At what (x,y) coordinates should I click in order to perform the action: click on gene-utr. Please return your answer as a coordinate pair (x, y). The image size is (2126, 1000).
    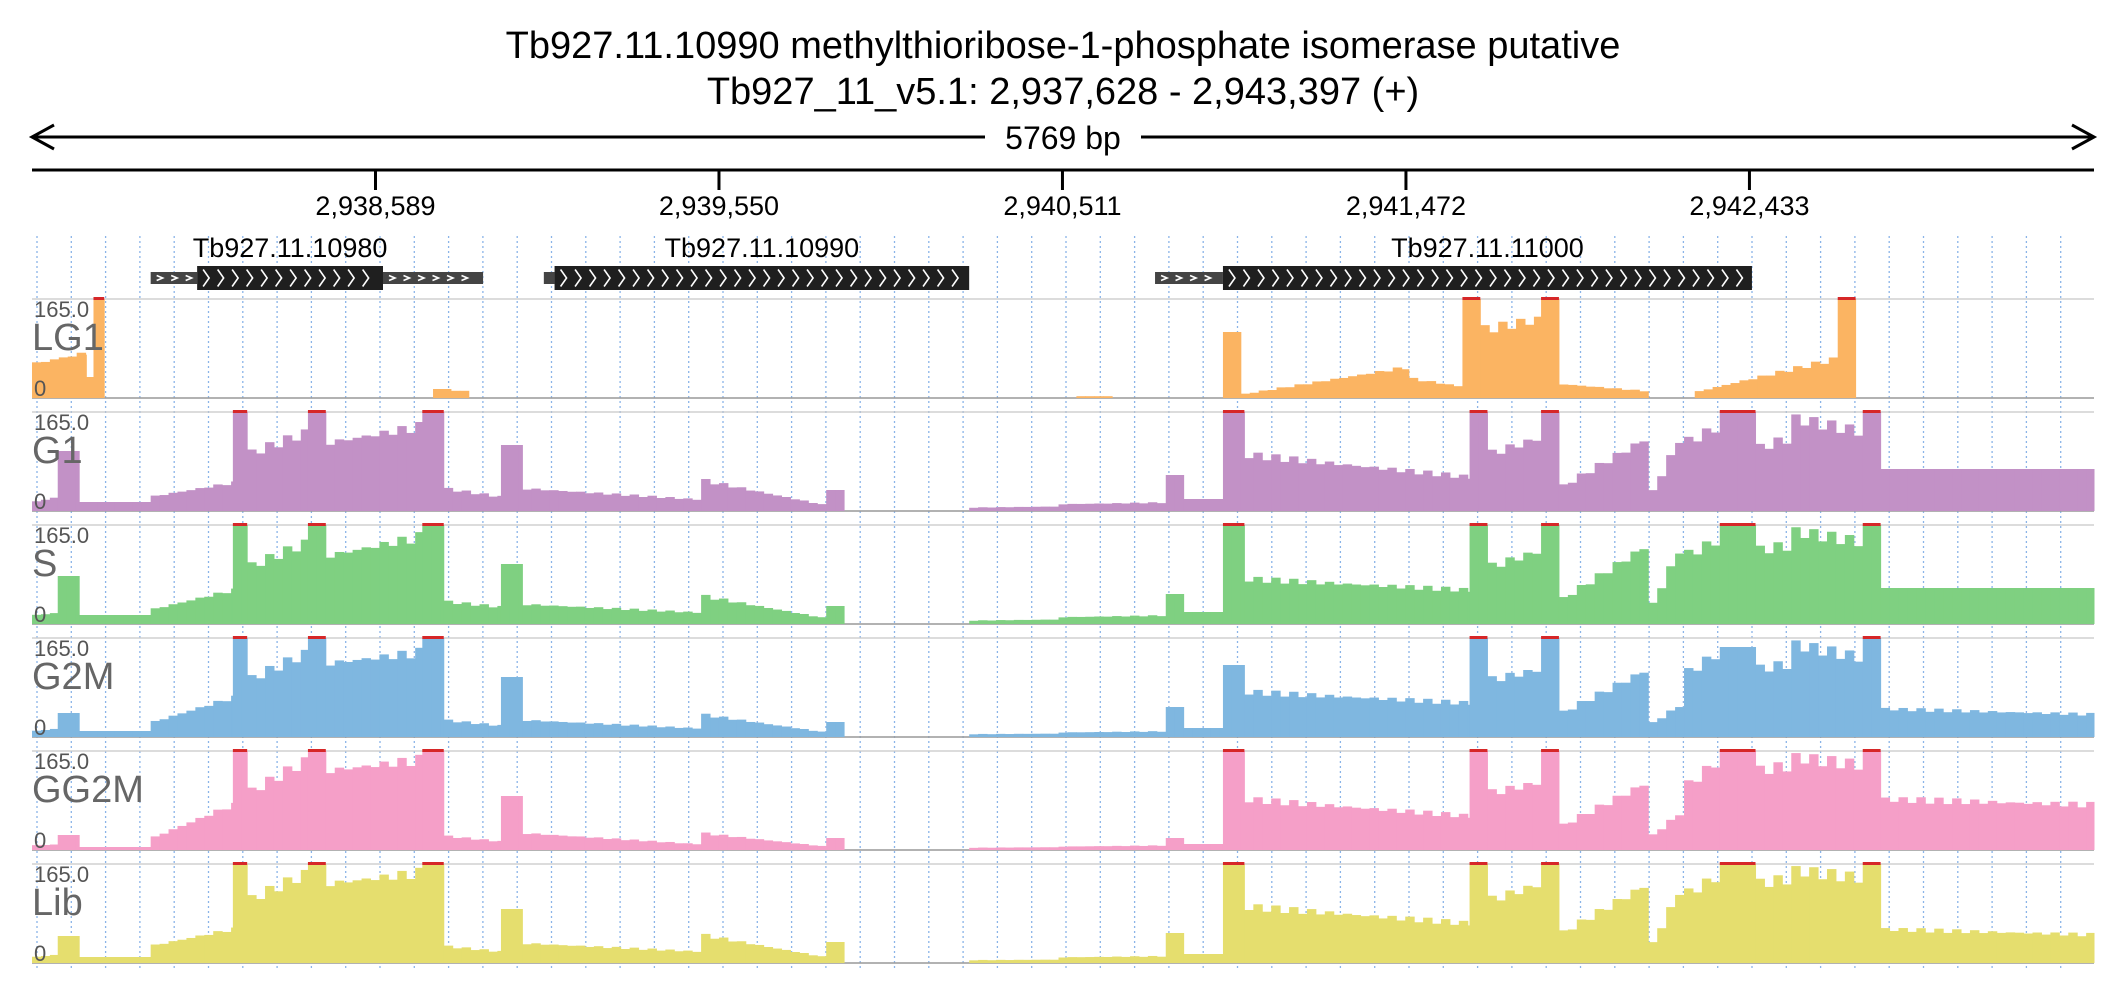
    Looking at the image, I should click on (1189, 278).